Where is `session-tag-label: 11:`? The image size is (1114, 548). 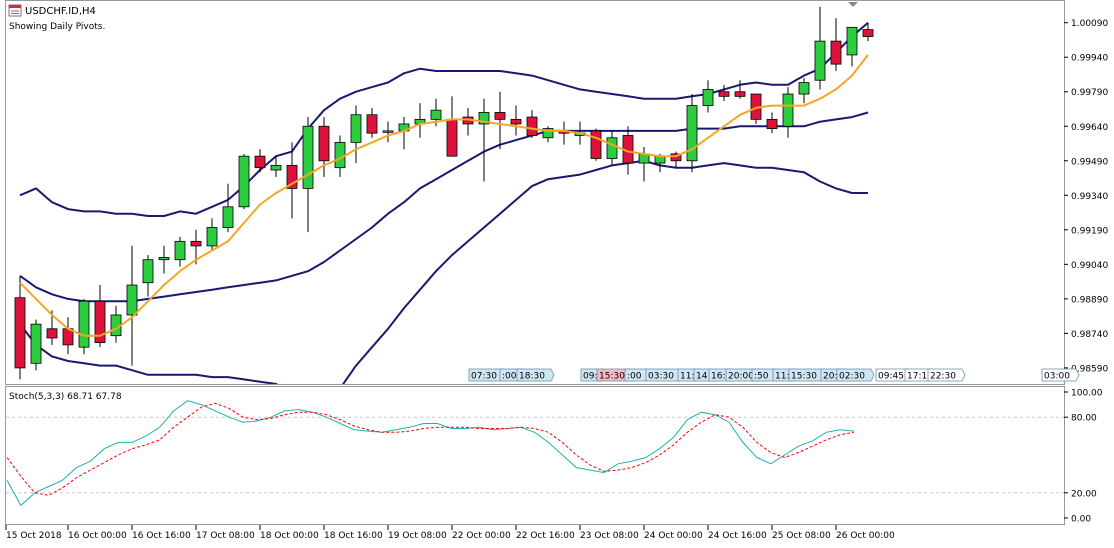 session-tag-label: 11: is located at coordinates (687, 377).